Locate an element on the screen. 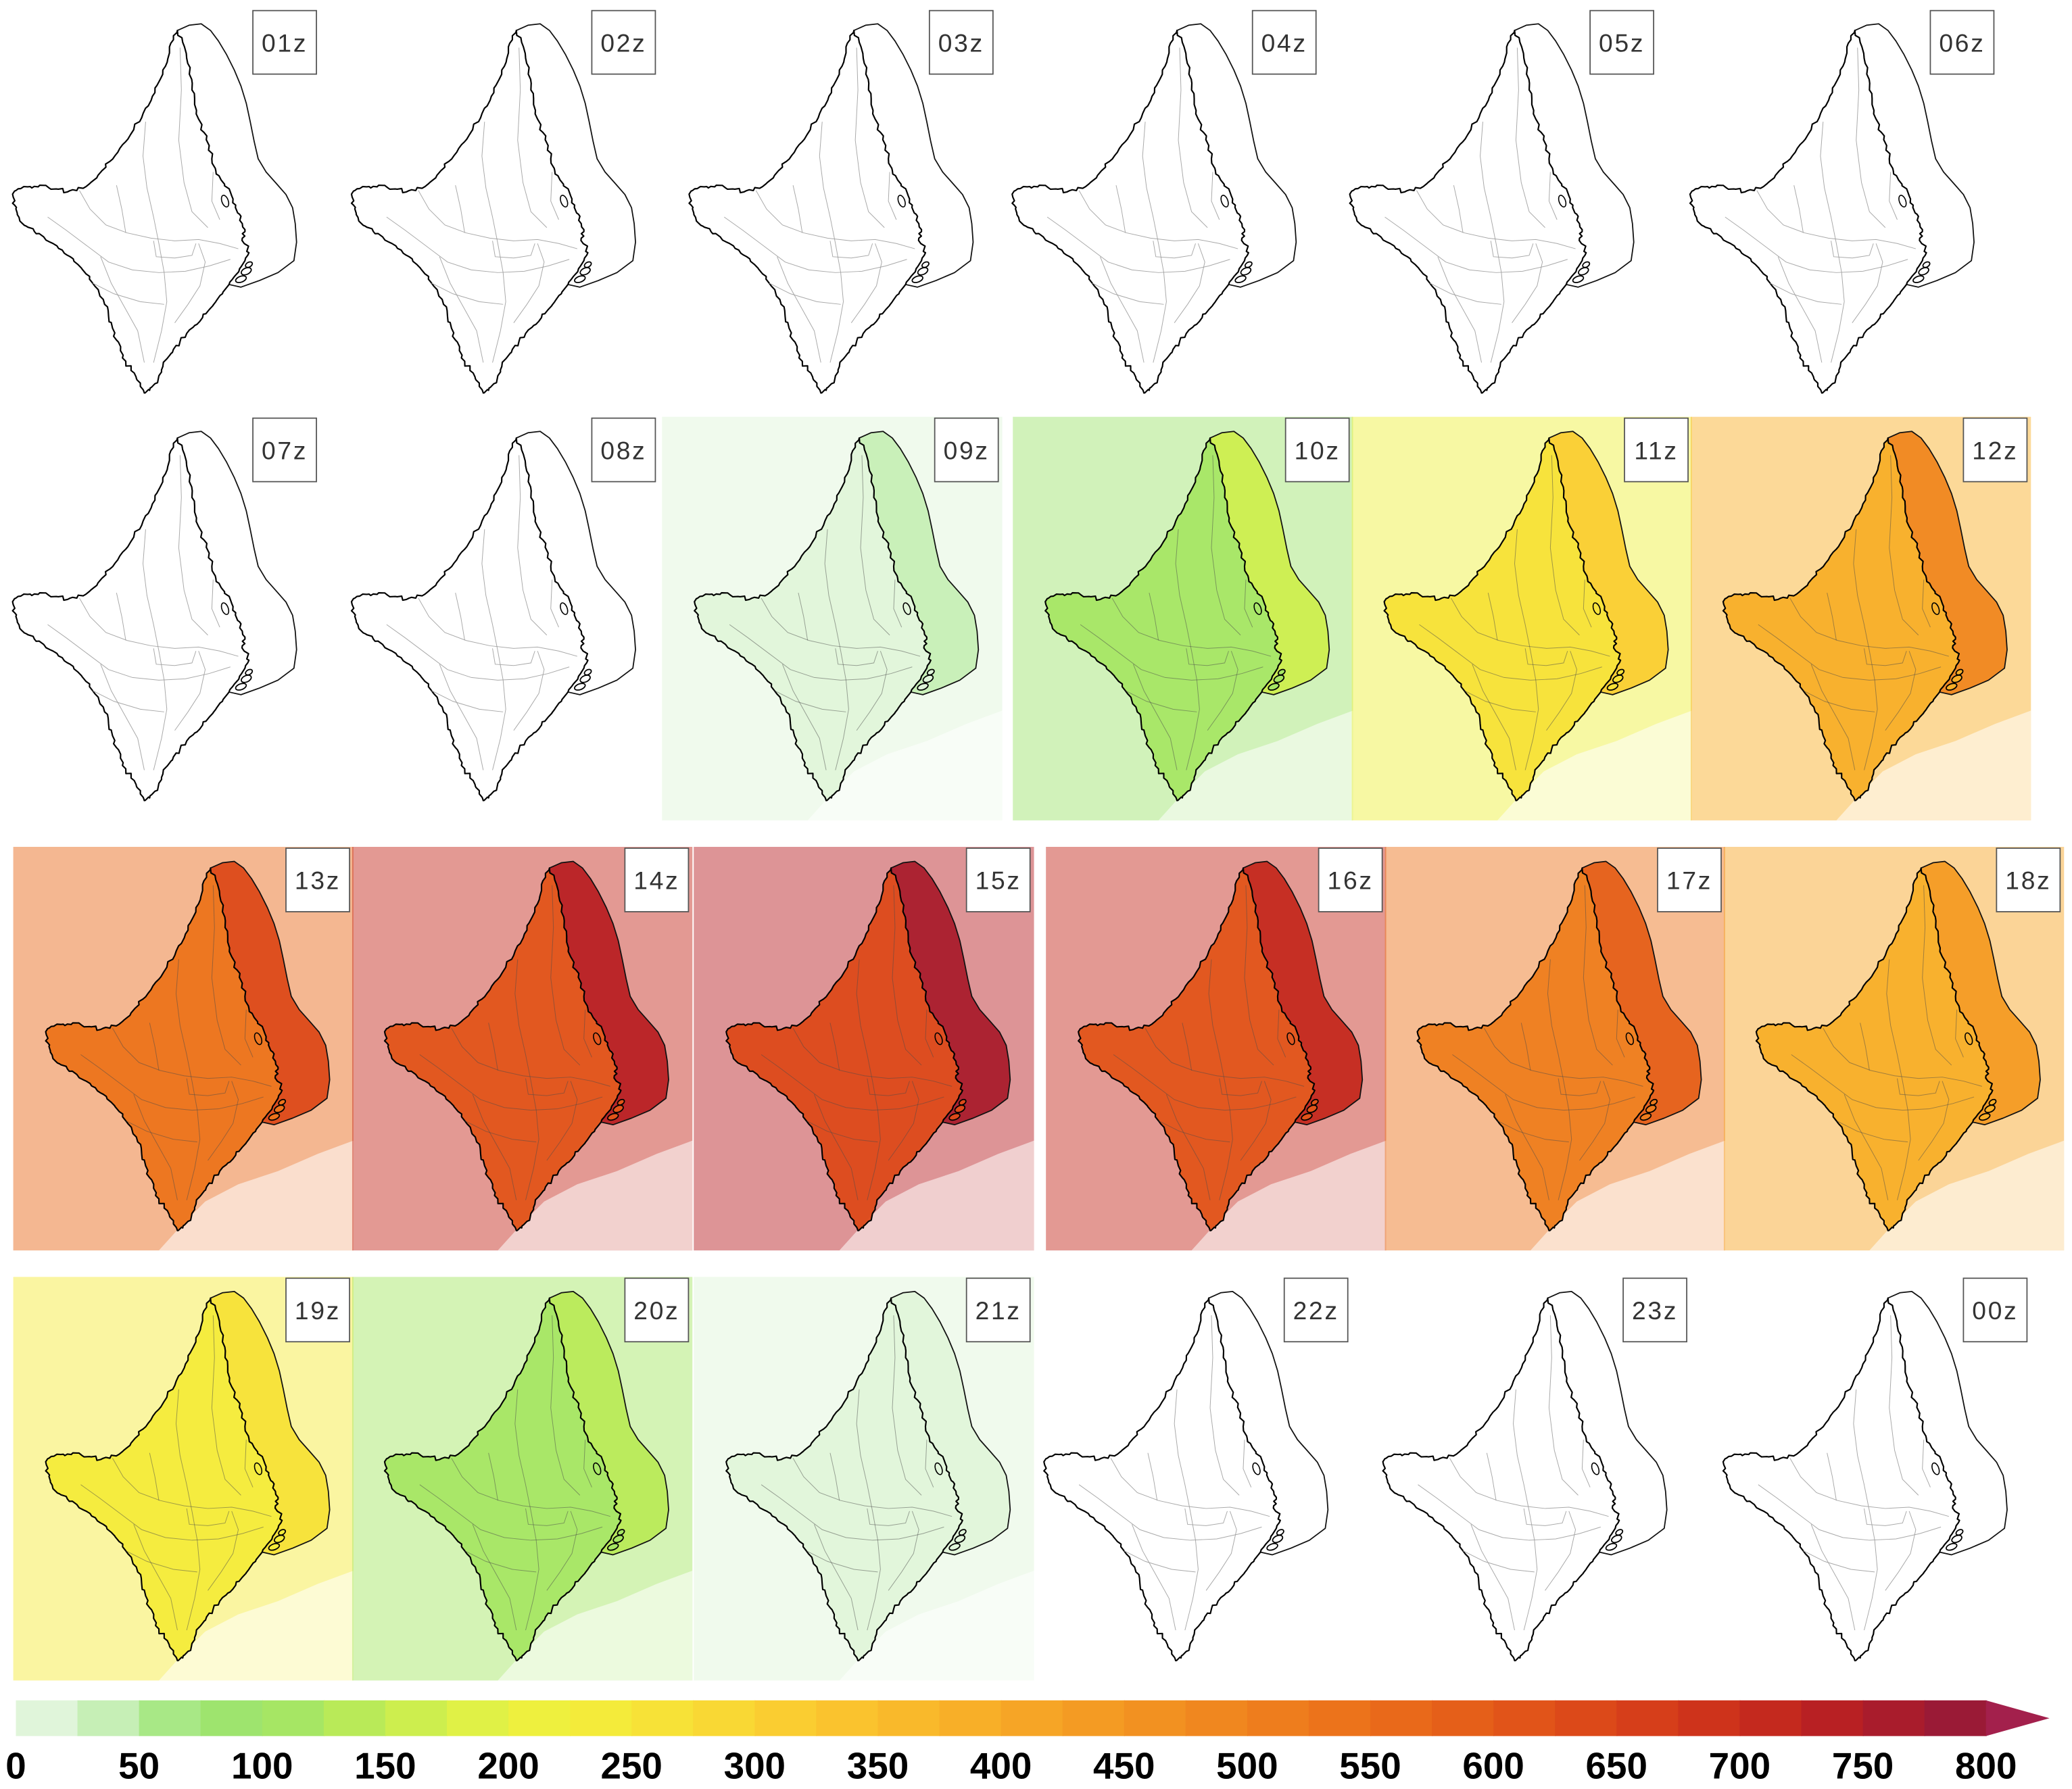 This screenshot has height=1789, width=2072. panel-label: 14z is located at coordinates (656, 881).